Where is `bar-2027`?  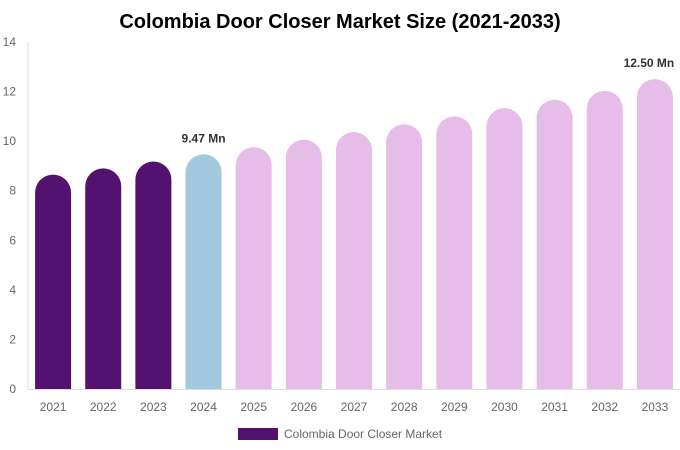
bar-2027 is located at coordinates (354, 260).